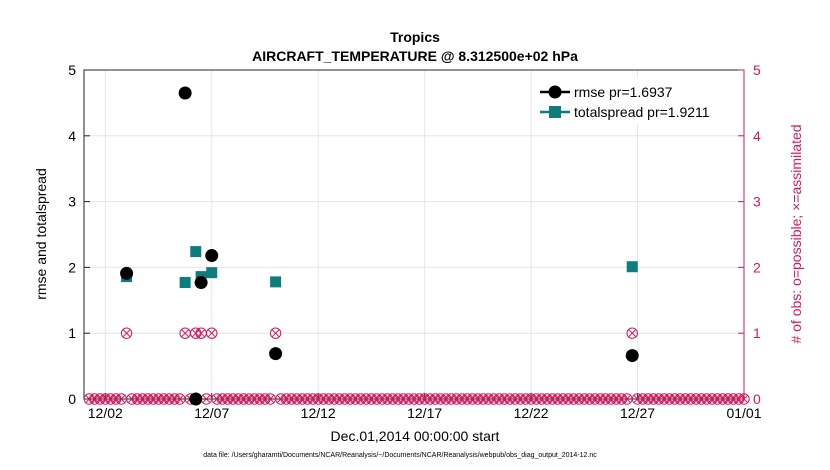  What do you see at coordinates (415, 436) in the screenshot?
I see `x-axis-label: Dec.01,2014 00:00:00 start` at bounding box center [415, 436].